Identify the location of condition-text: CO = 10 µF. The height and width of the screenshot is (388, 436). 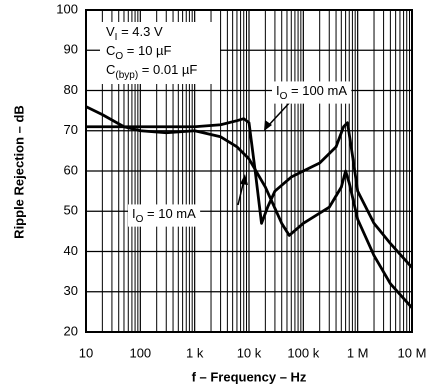
(139, 52).